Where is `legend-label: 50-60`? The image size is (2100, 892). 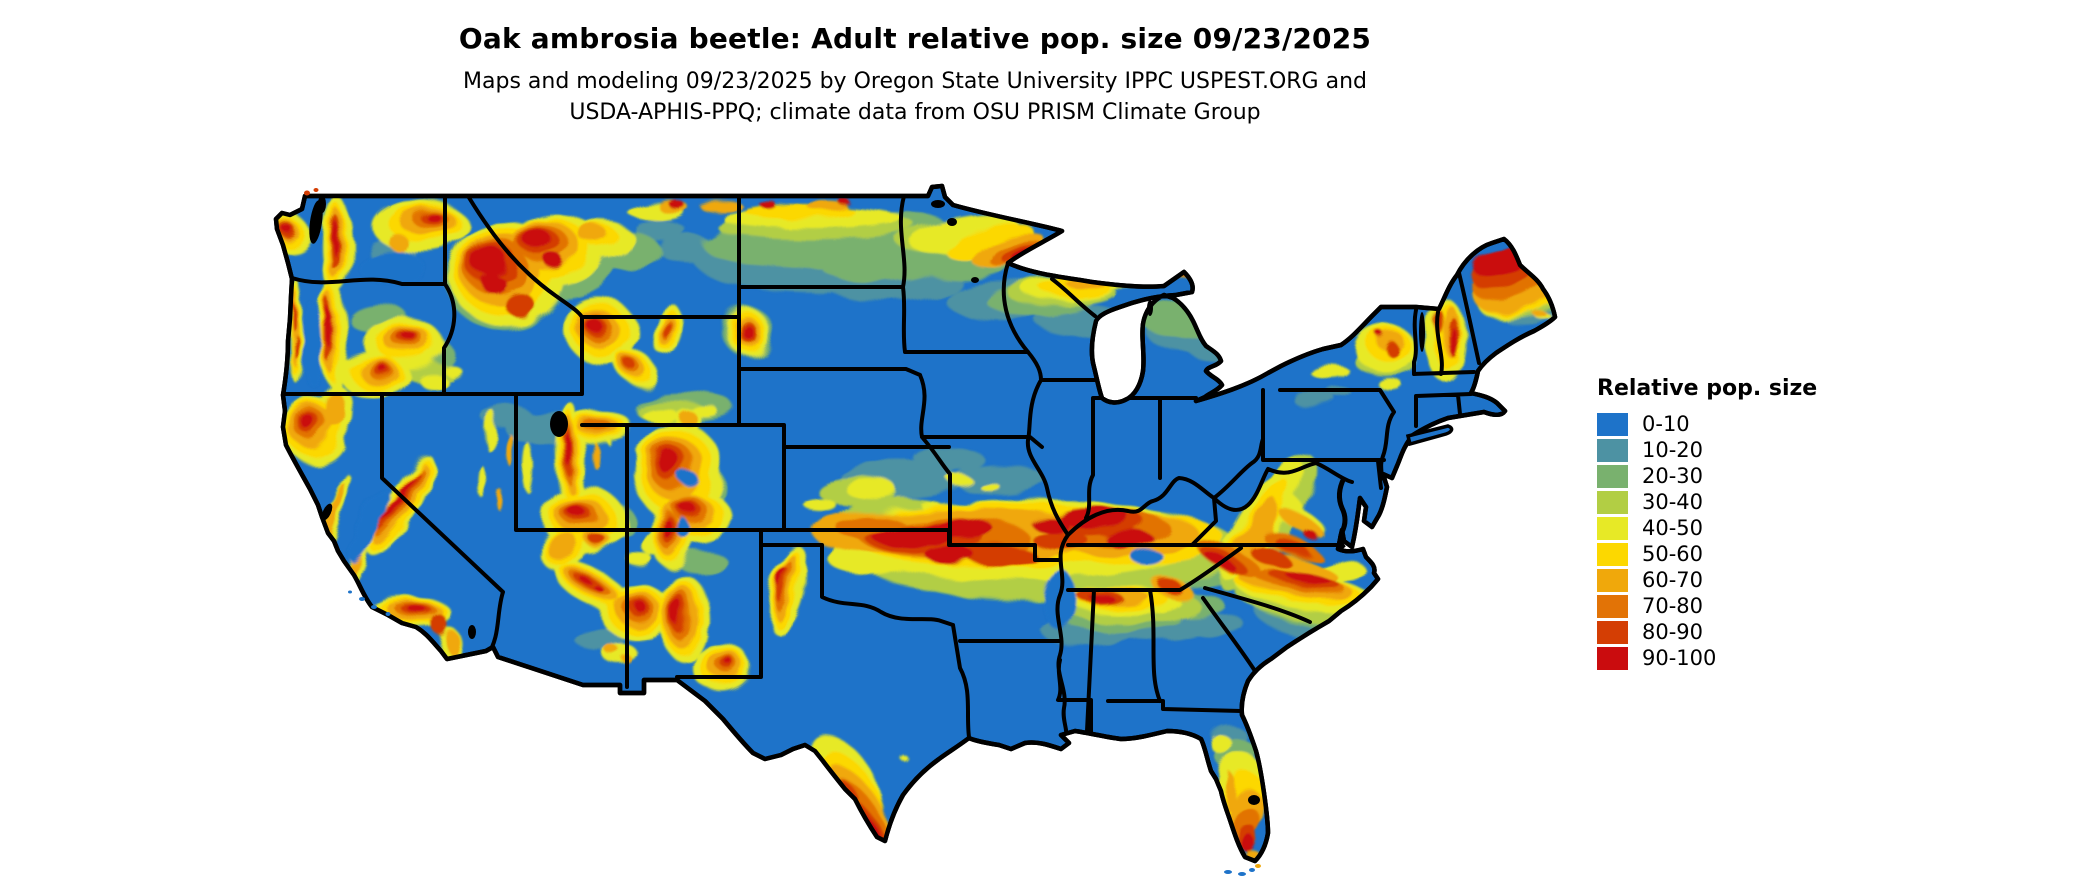 legend-label: 50-60 is located at coordinates (1673, 554).